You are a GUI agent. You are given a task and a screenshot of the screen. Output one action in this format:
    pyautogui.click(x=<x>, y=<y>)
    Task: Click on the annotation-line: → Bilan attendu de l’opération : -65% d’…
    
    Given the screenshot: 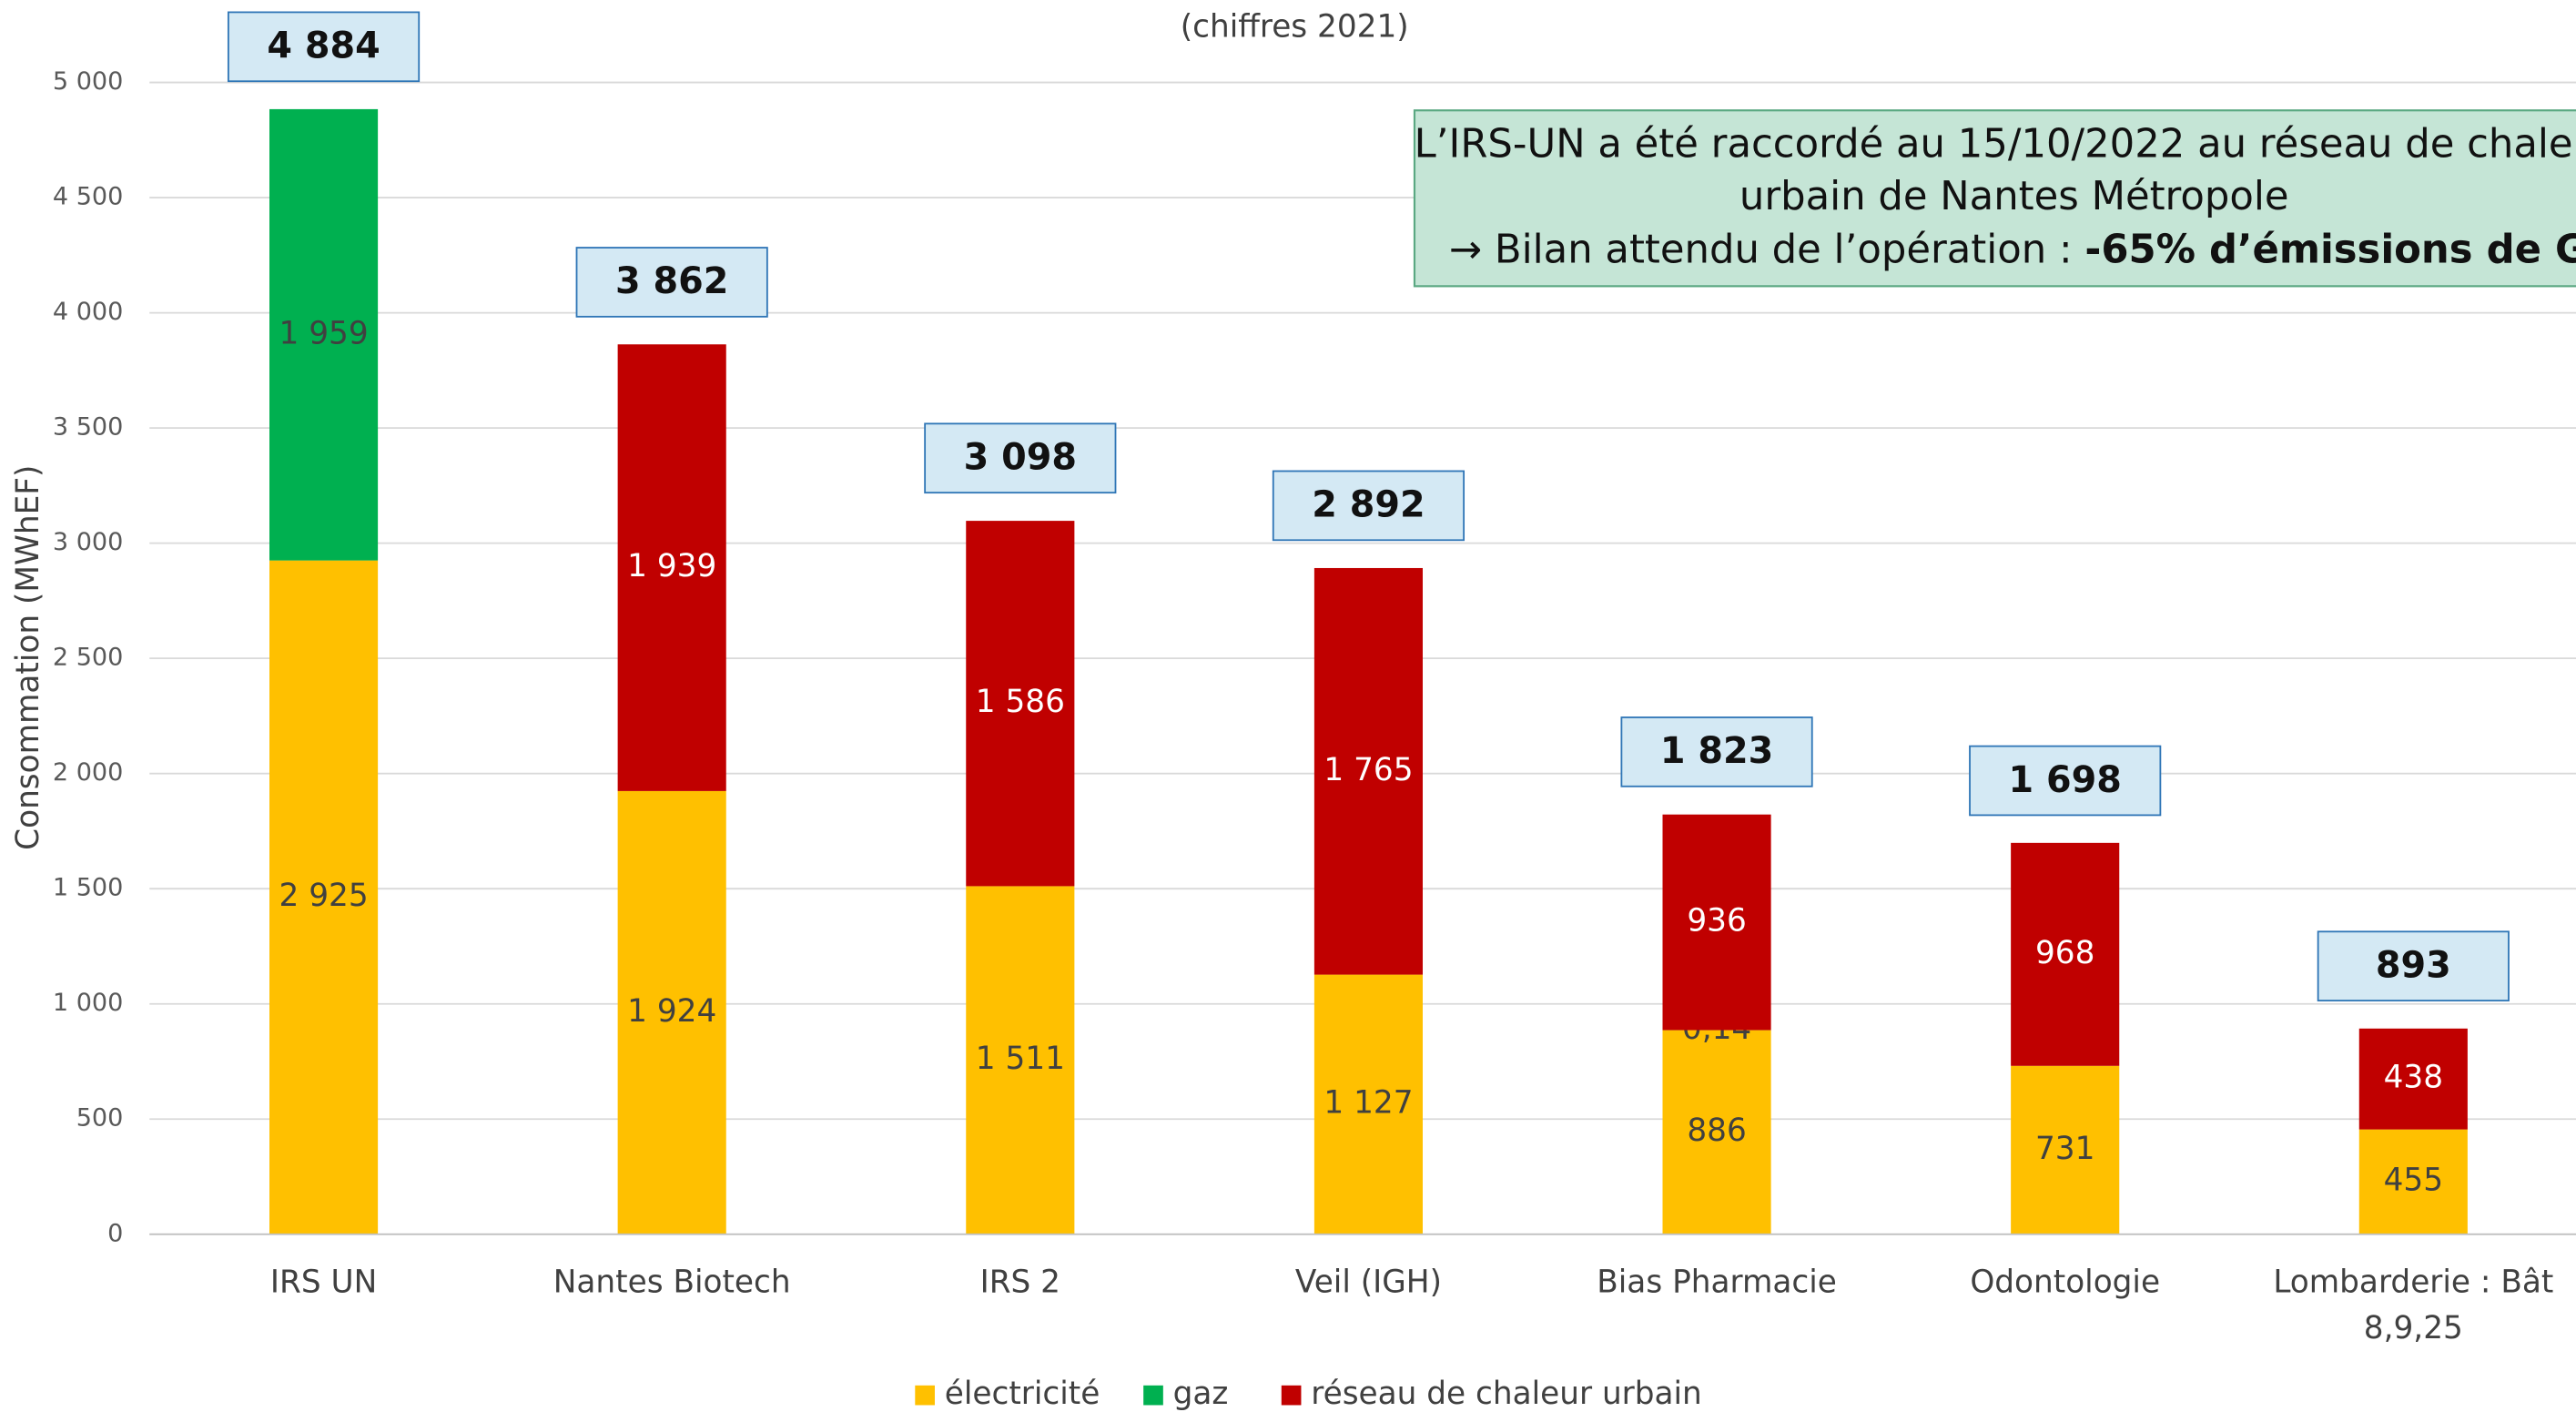 What is the action you would take?
    pyautogui.click(x=2012, y=249)
    